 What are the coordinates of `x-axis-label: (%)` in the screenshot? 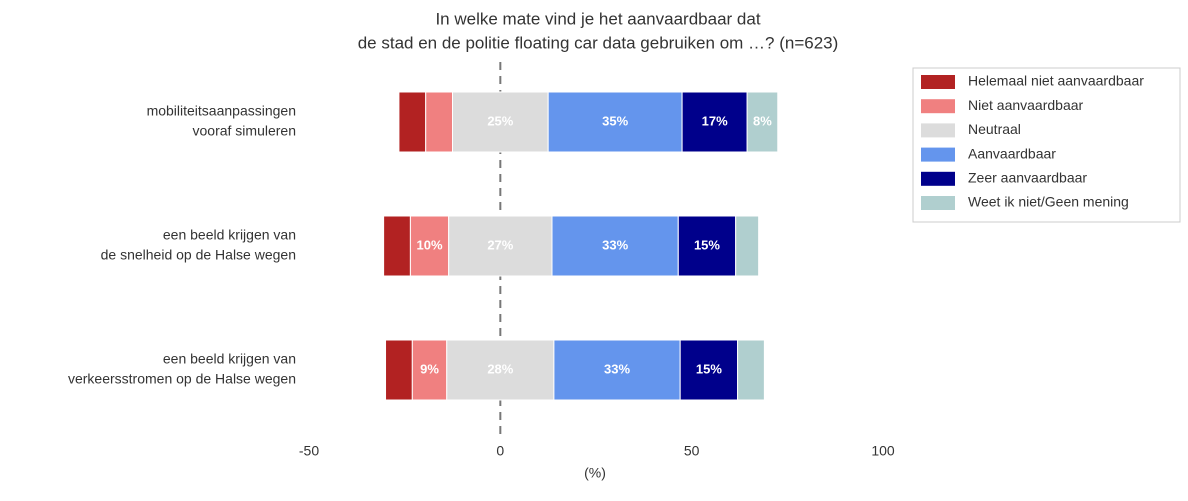 It's located at (595, 473).